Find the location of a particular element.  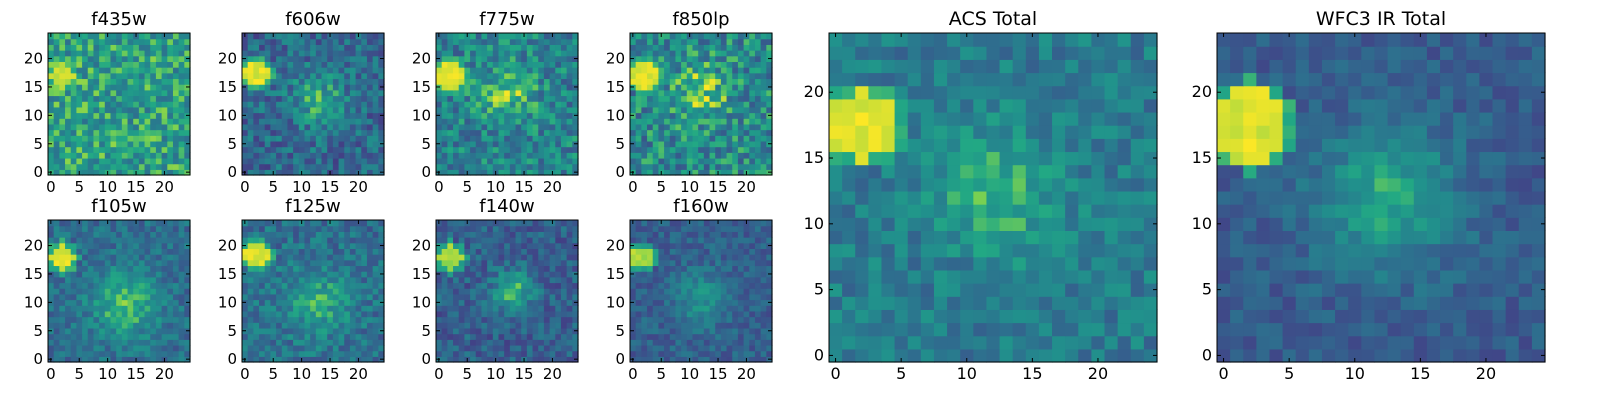

y-tick-label: 0 is located at coordinates (426, 359).